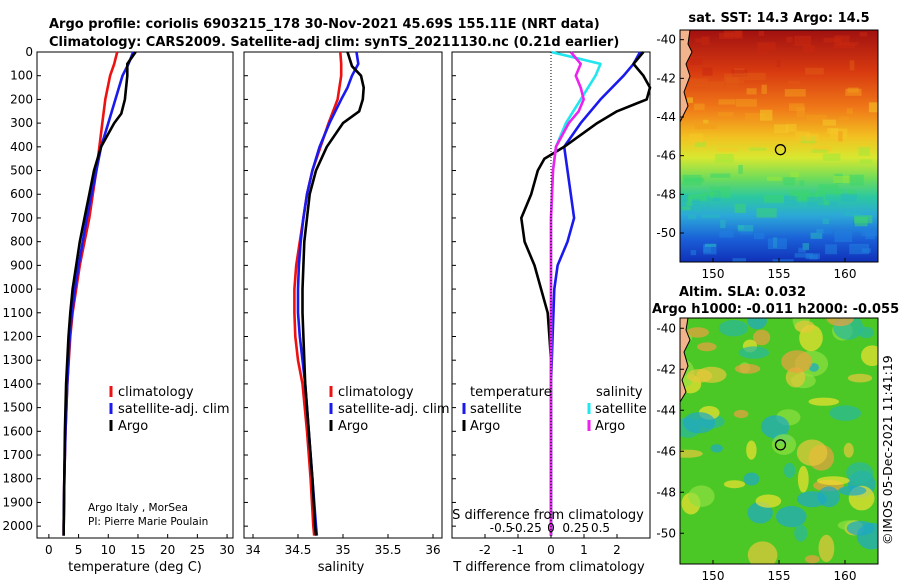 This screenshot has height=580, width=900. Describe the element at coordinates (388, 550) in the screenshot. I see `x-tick-label: 35.5` at that location.